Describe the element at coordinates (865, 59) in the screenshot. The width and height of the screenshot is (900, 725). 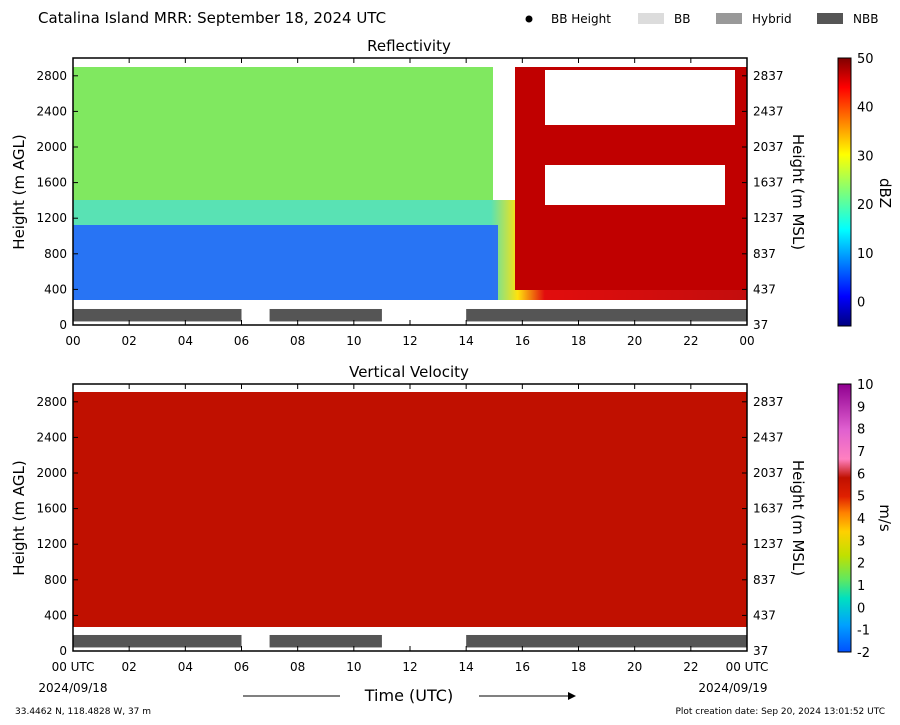
I see `colorbar-tick-label: 50` at that location.